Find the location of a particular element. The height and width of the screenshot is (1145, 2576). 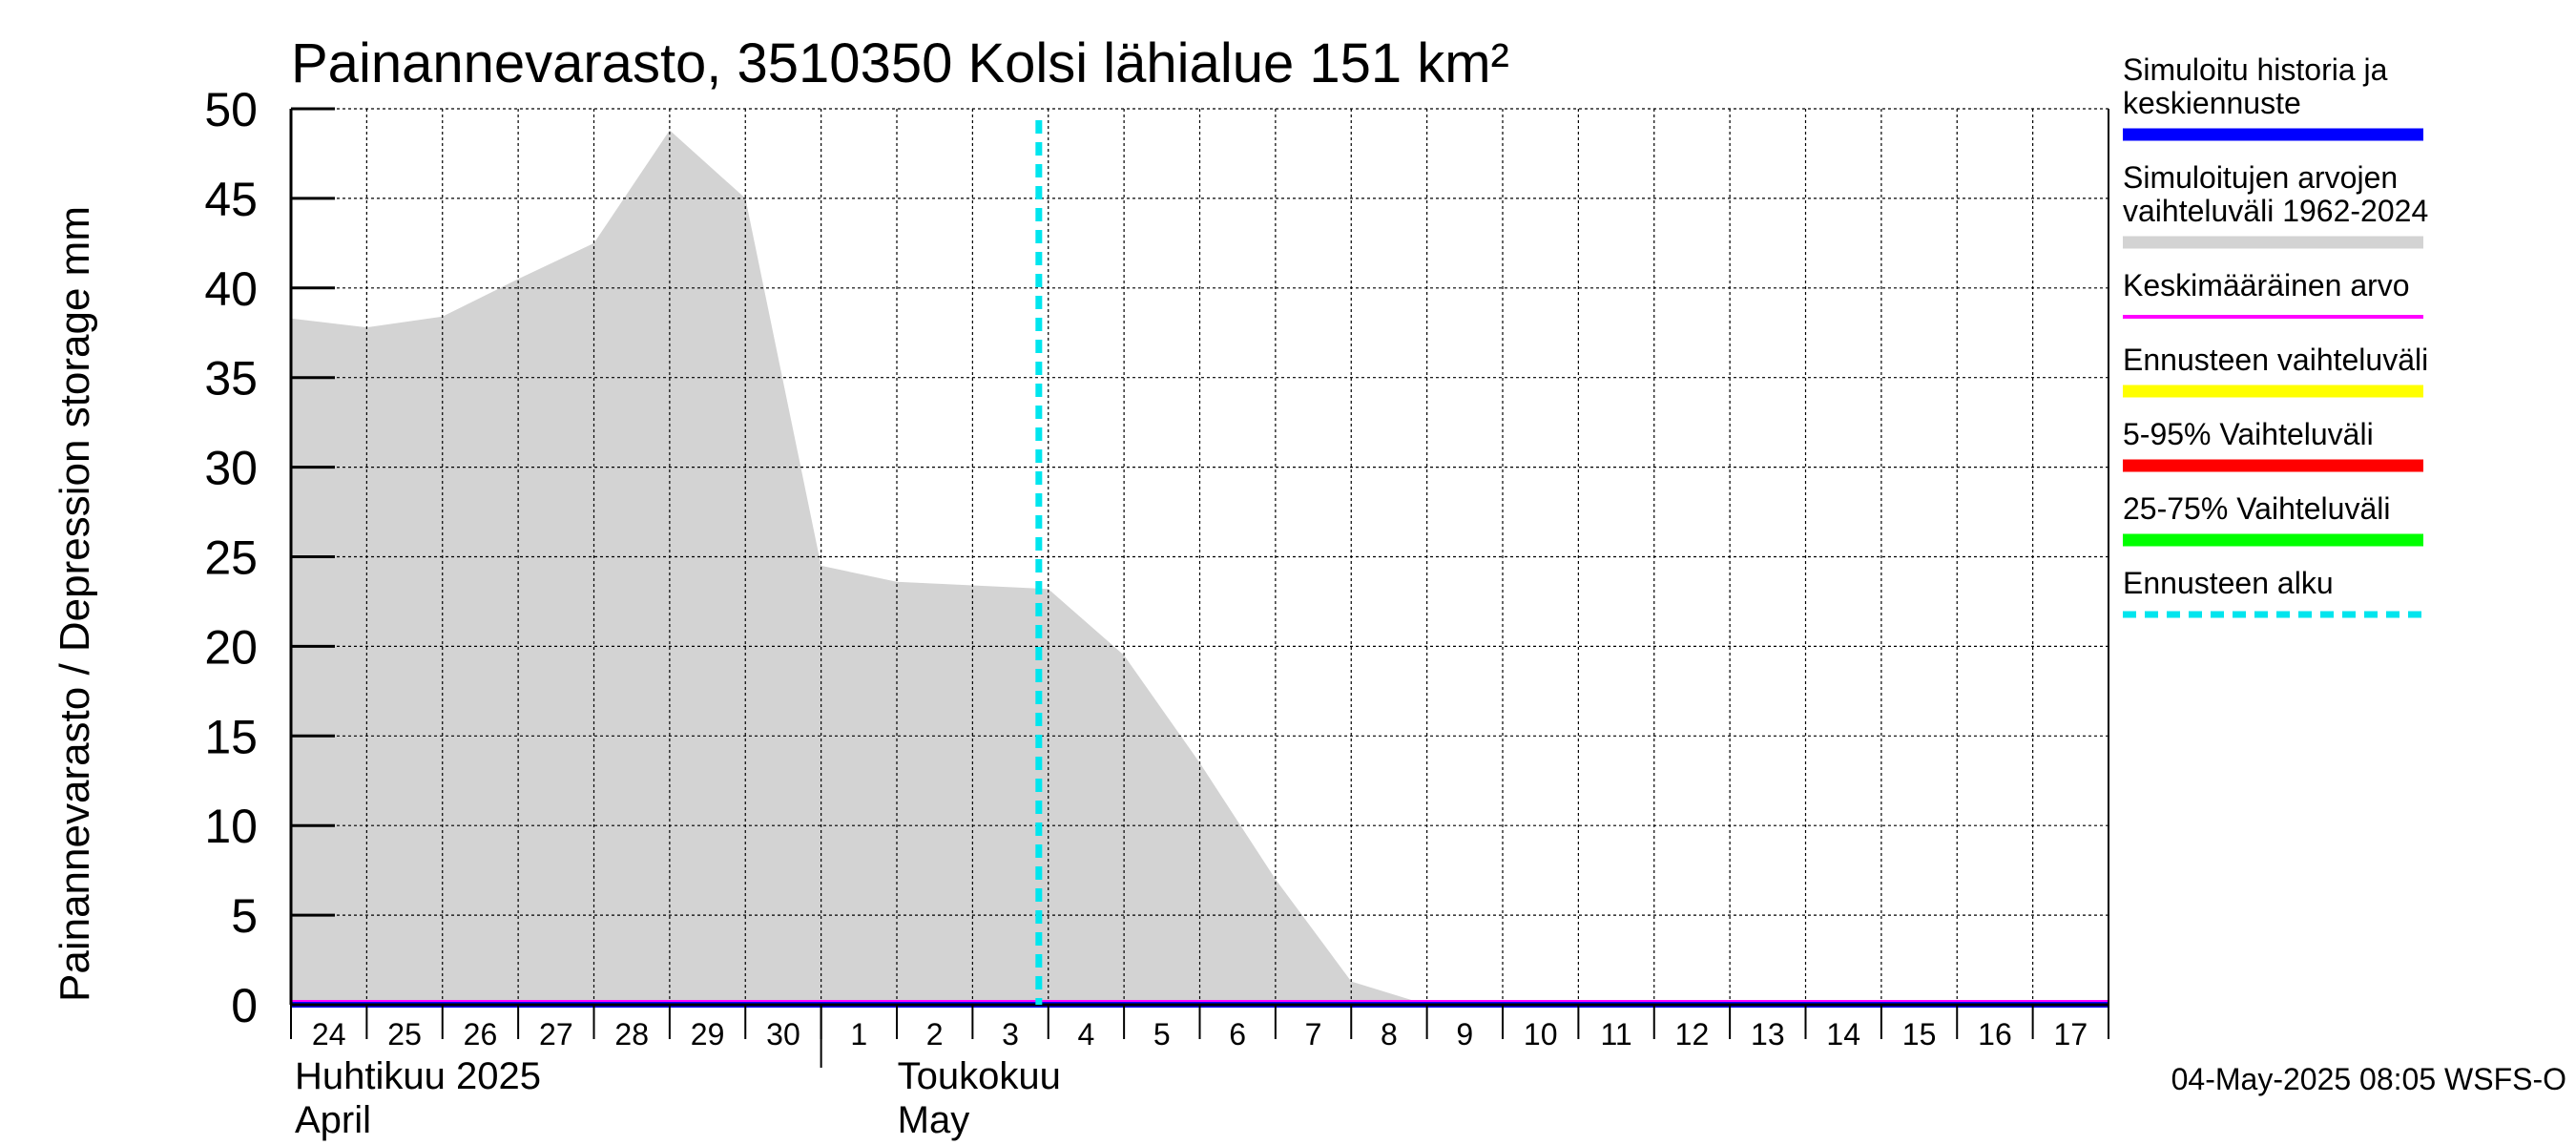

y-tick-label: 15 is located at coordinates (231, 736).